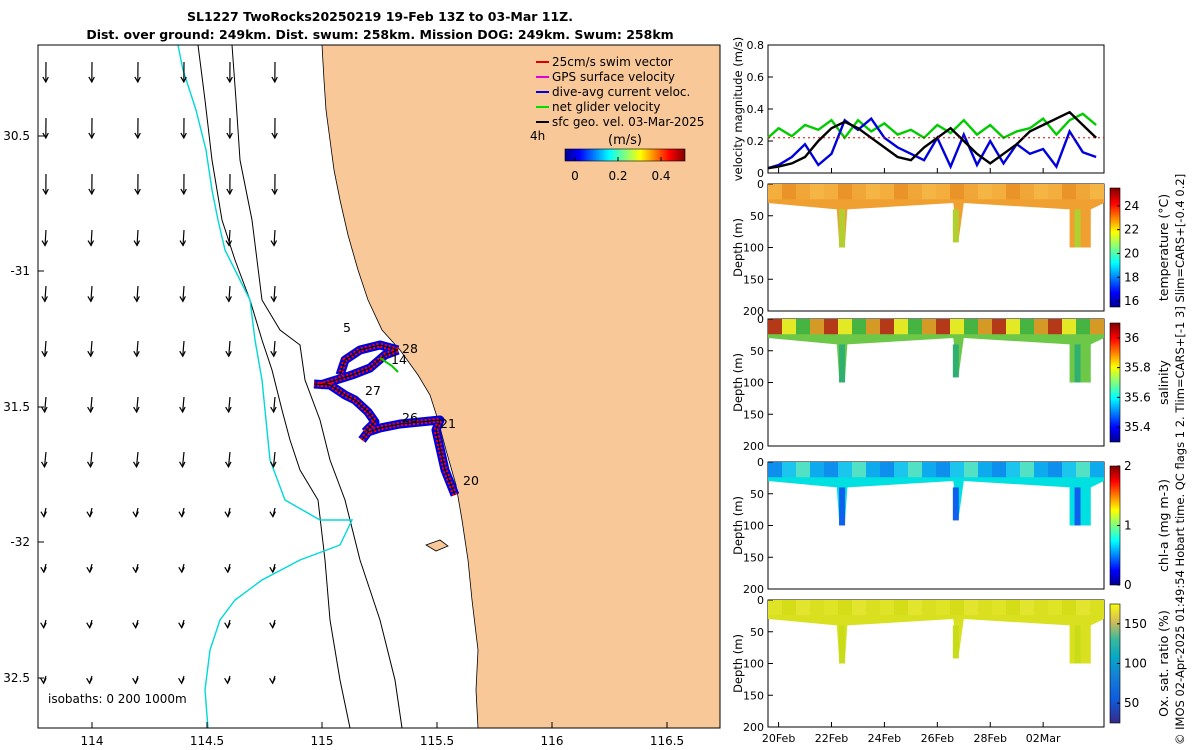  What do you see at coordinates (884, 738) in the screenshot?
I see `time-tick-label: 24Feb` at bounding box center [884, 738].